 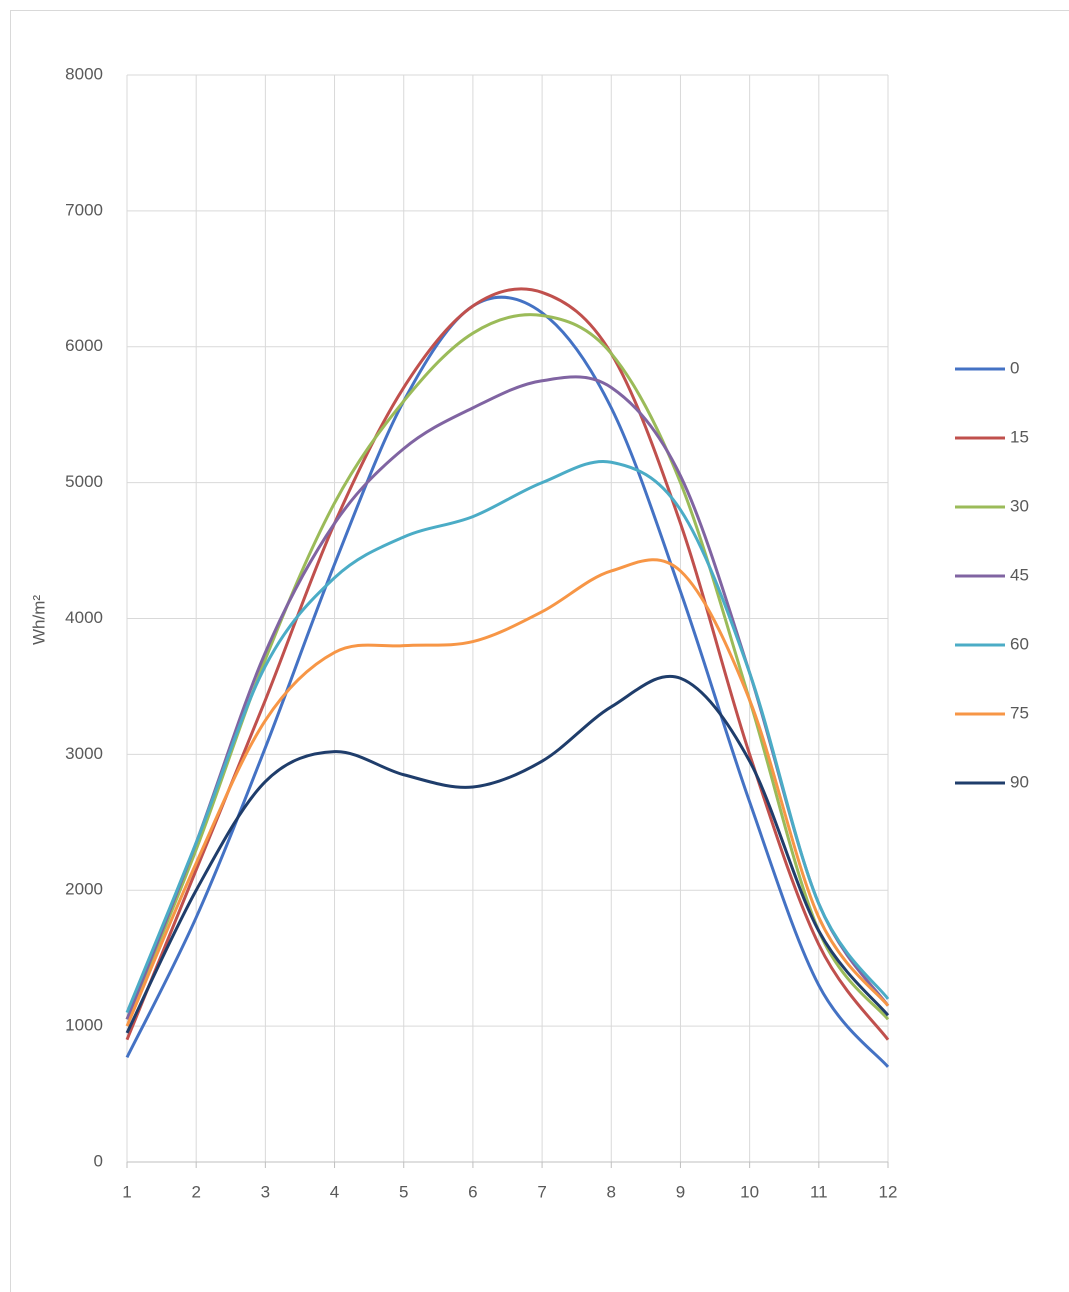 I want to click on legend-label: 15, so click(x=1019, y=436).